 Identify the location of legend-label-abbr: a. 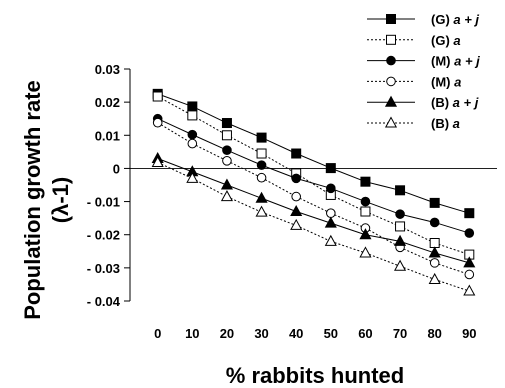
(456, 40).